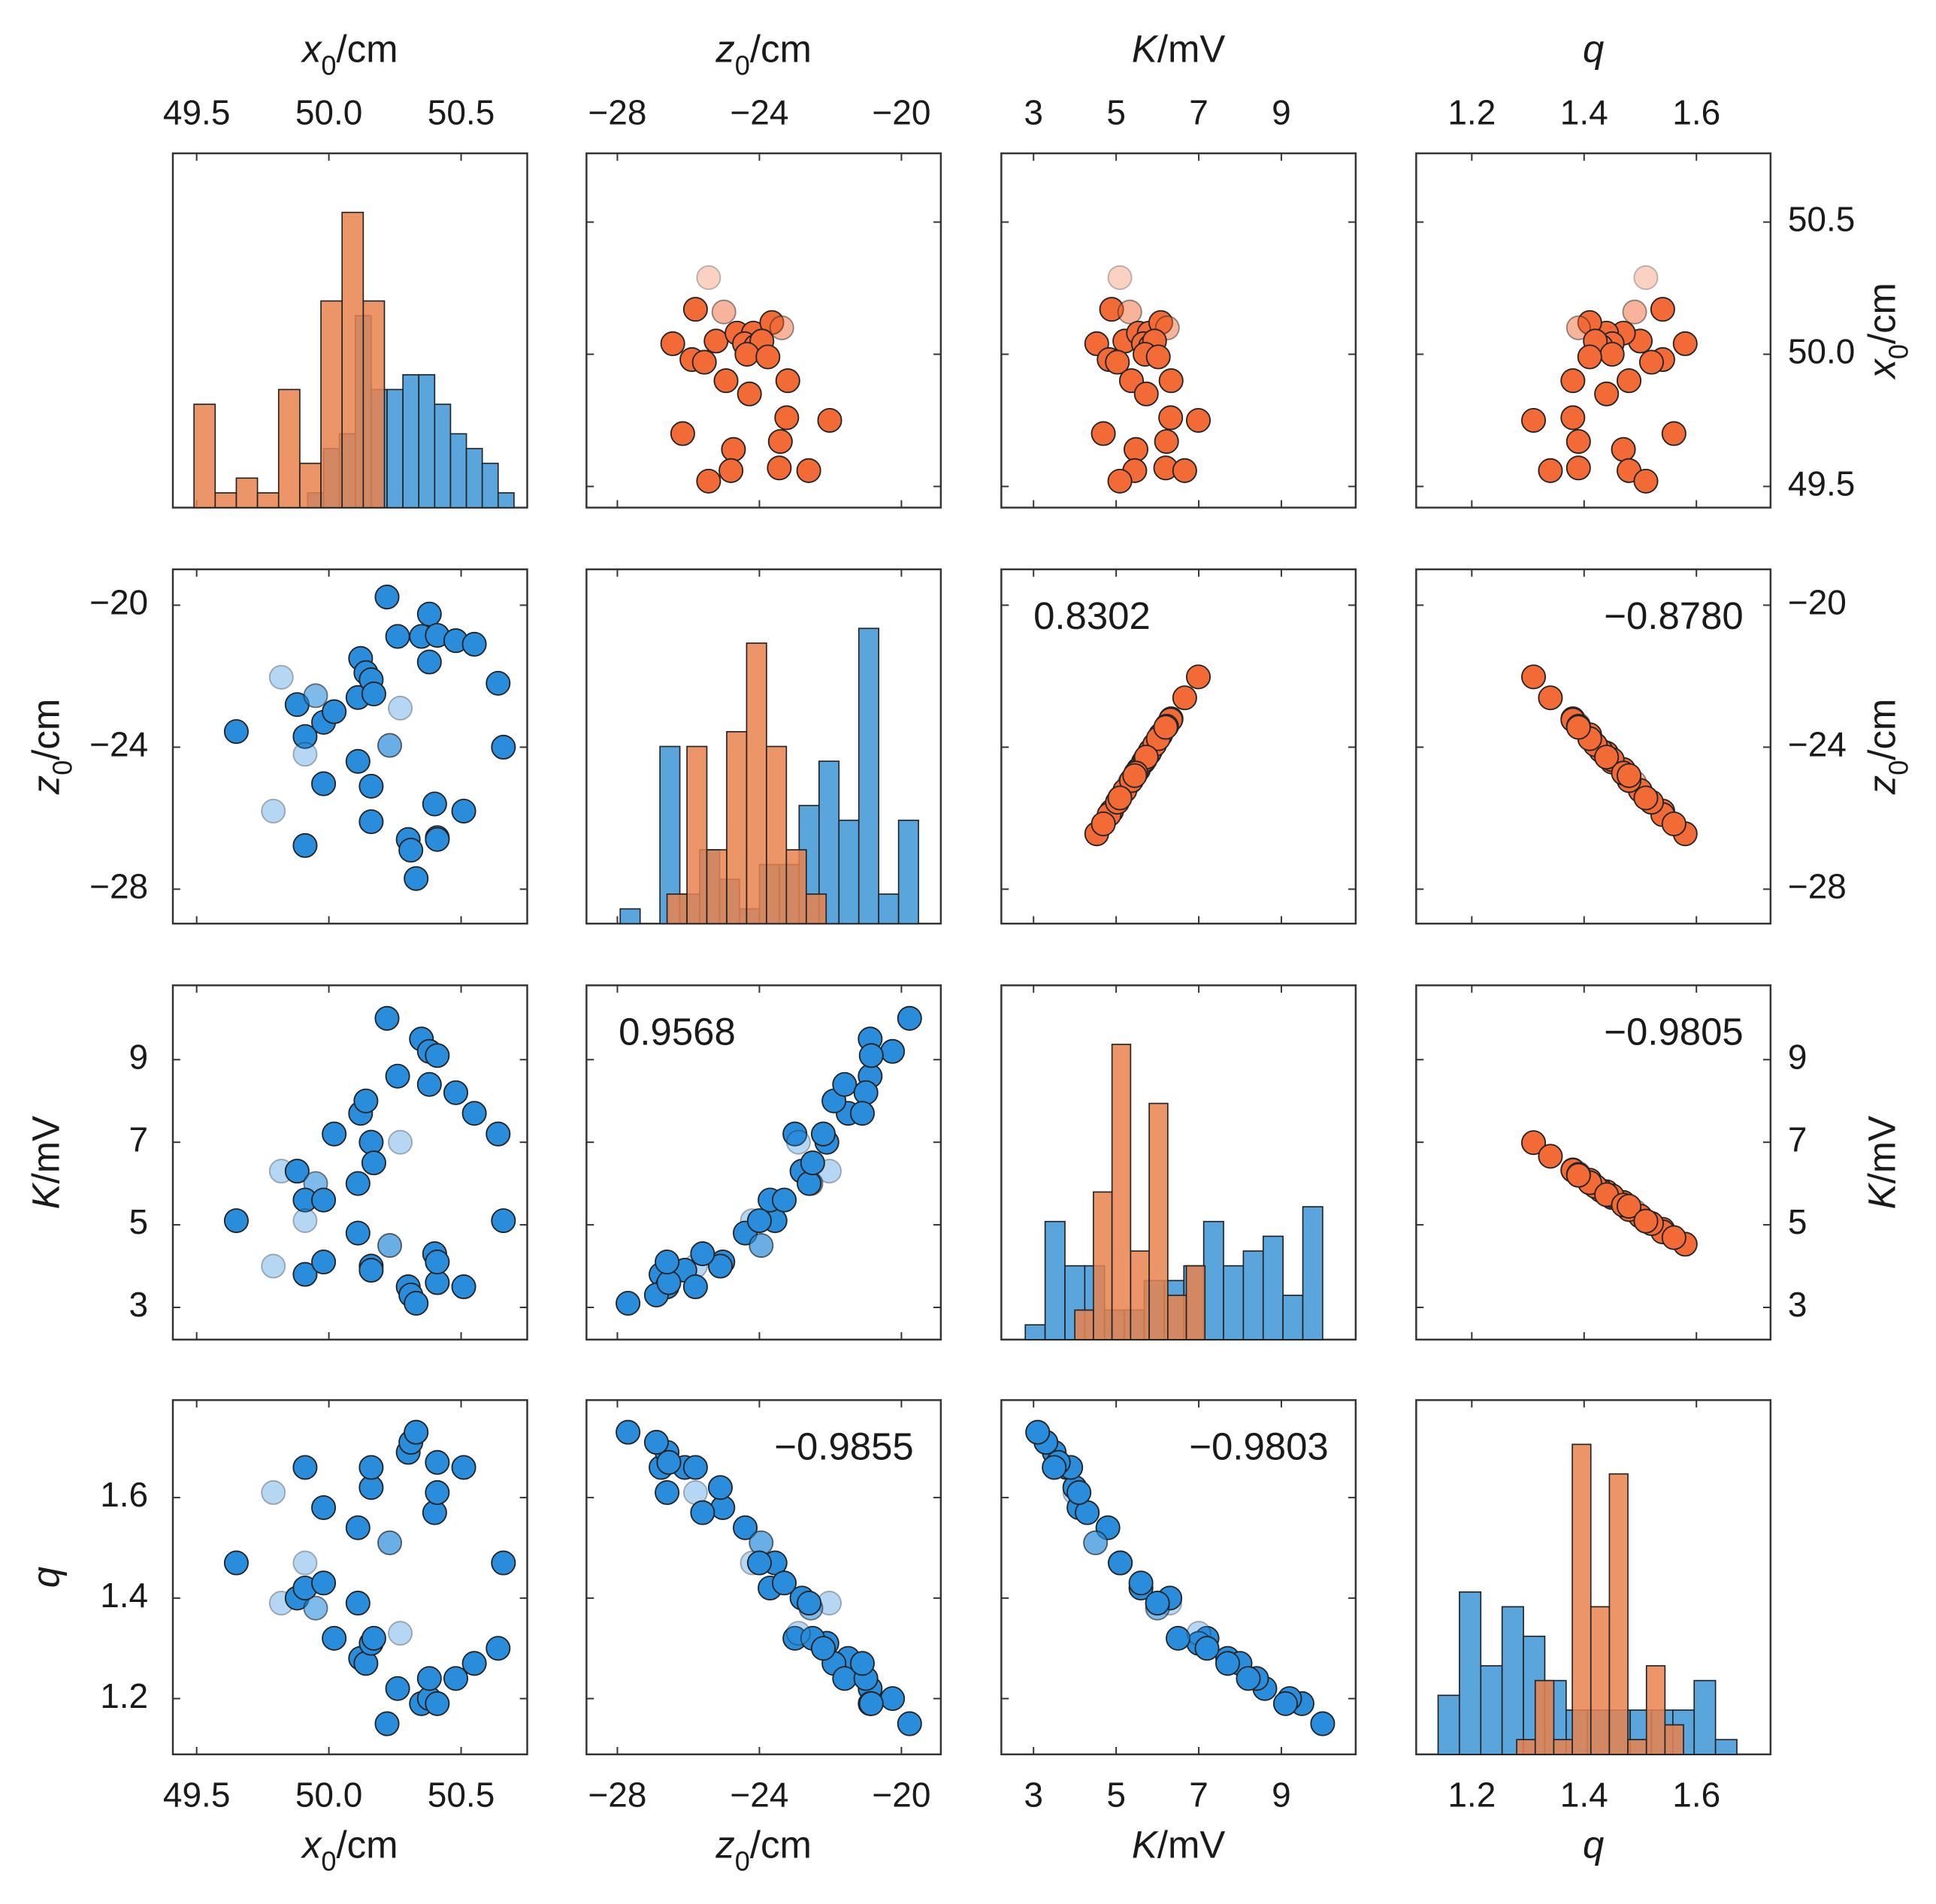 Image resolution: width=1936 pixels, height=1904 pixels. Describe the element at coordinates (1471, 111) in the screenshot. I see `x-tick-label: 1.2` at that location.